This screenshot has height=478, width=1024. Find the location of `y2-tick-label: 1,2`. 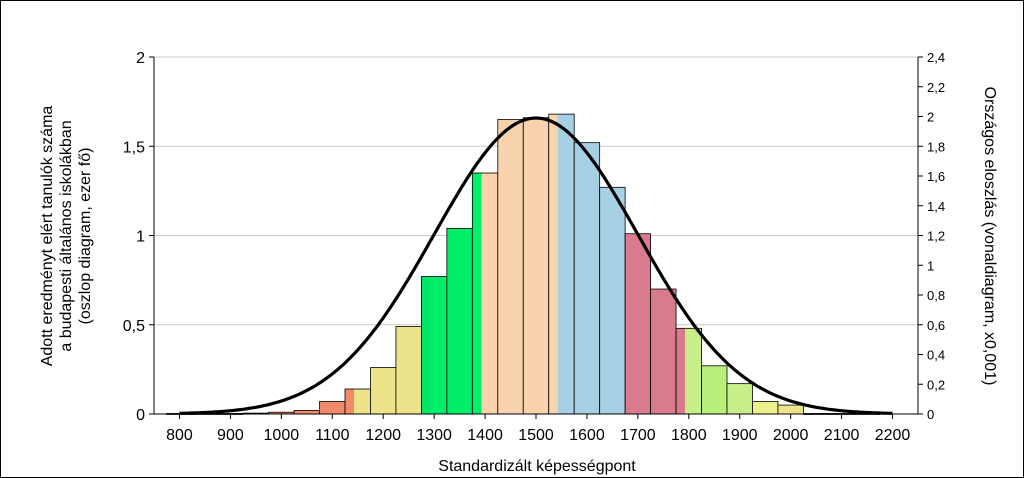

y2-tick-label: 1,2 is located at coordinates (936, 236).